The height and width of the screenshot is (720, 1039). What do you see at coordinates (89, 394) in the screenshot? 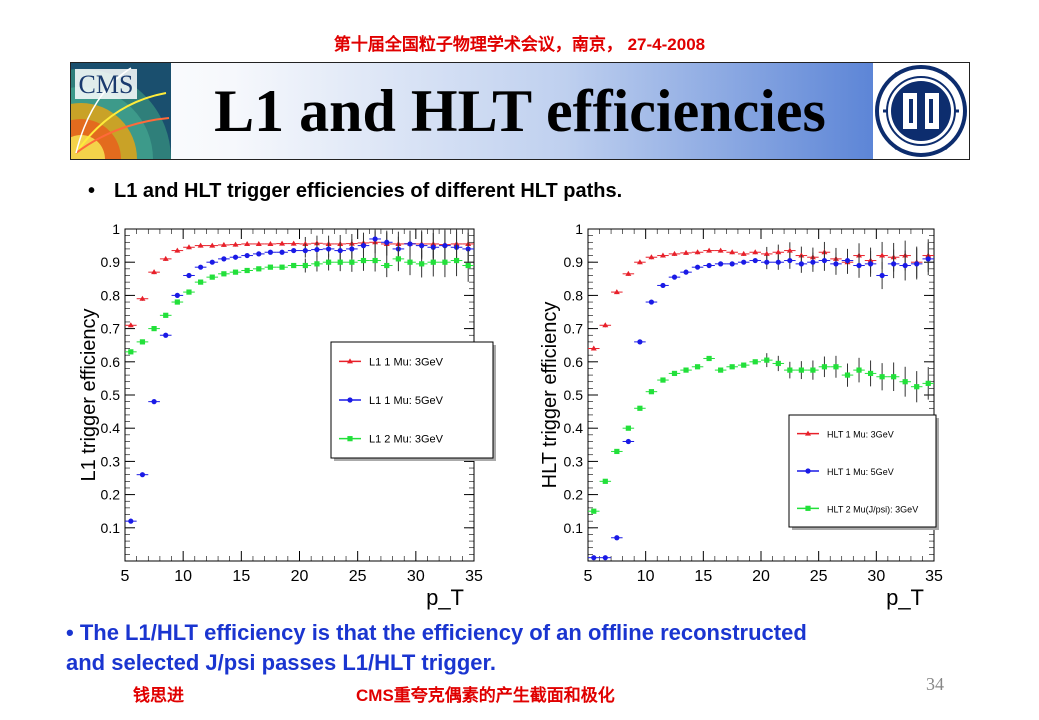
I see `y-axis-label: L1 trigger efficiency` at bounding box center [89, 394].